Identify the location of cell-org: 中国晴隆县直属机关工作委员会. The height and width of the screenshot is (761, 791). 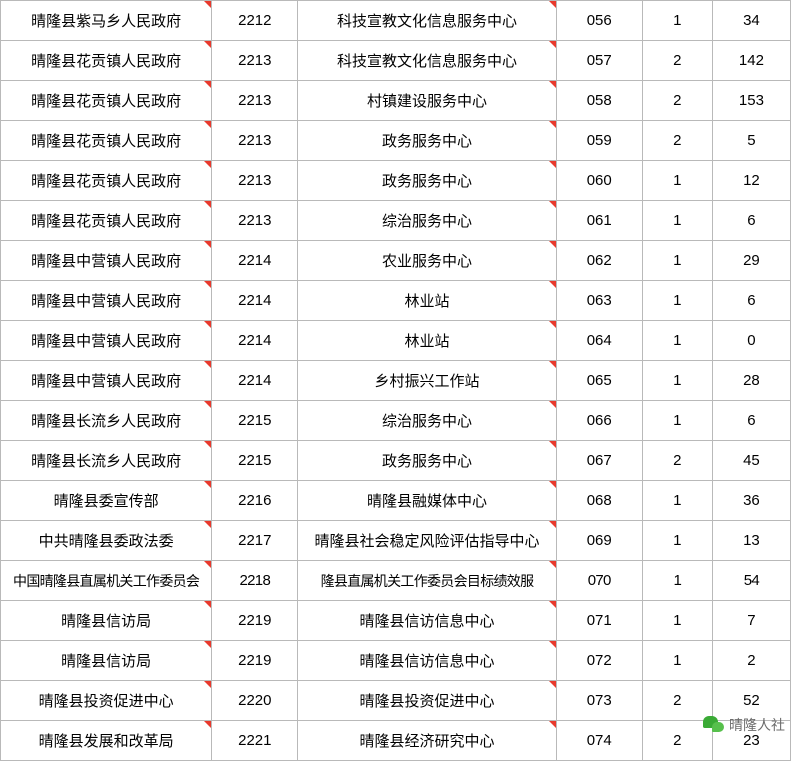
(106, 580).